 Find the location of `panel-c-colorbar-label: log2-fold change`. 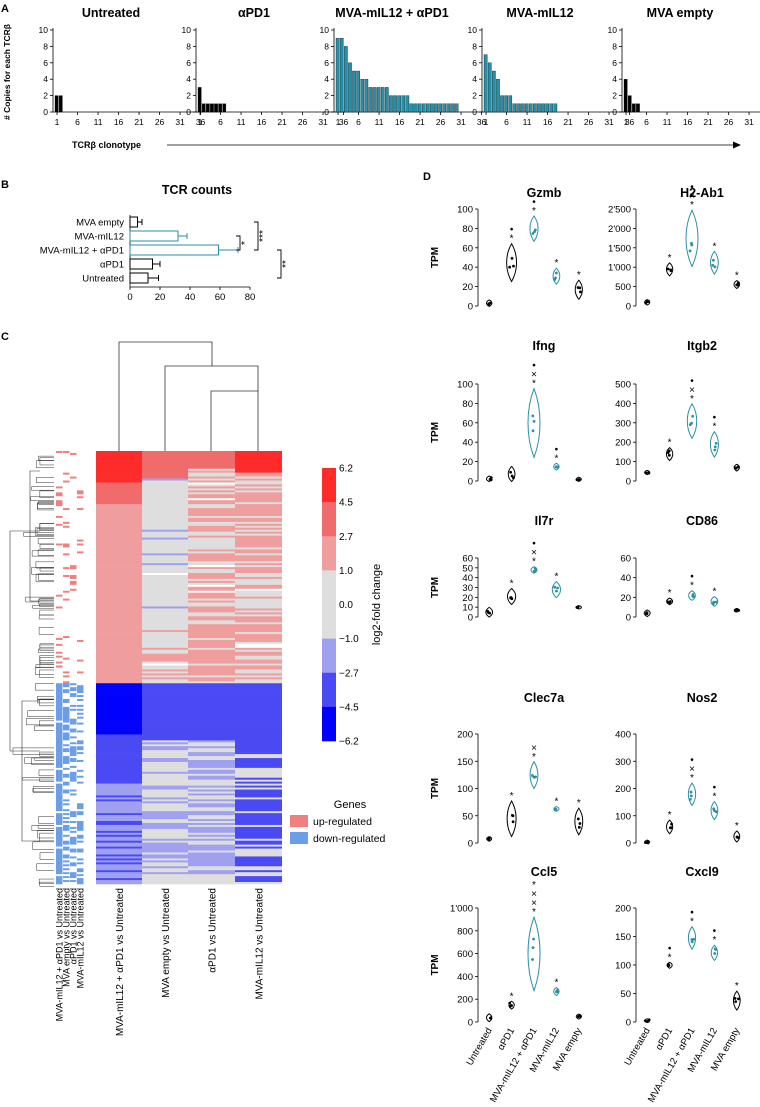

panel-c-colorbar-label: log2-fold change is located at coordinates (377, 604).